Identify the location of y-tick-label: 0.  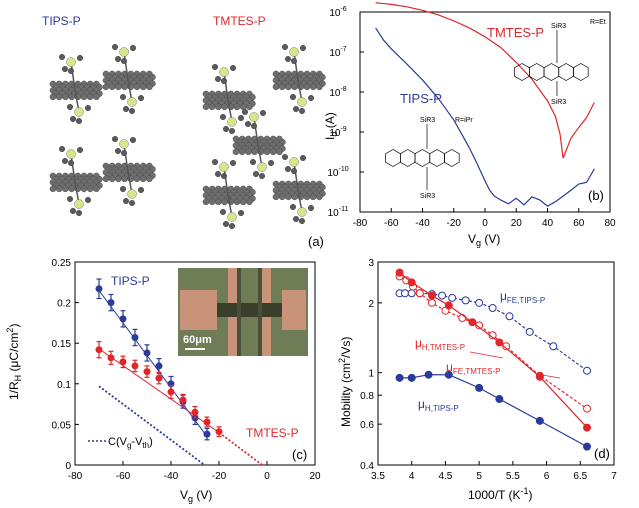
(68, 466).